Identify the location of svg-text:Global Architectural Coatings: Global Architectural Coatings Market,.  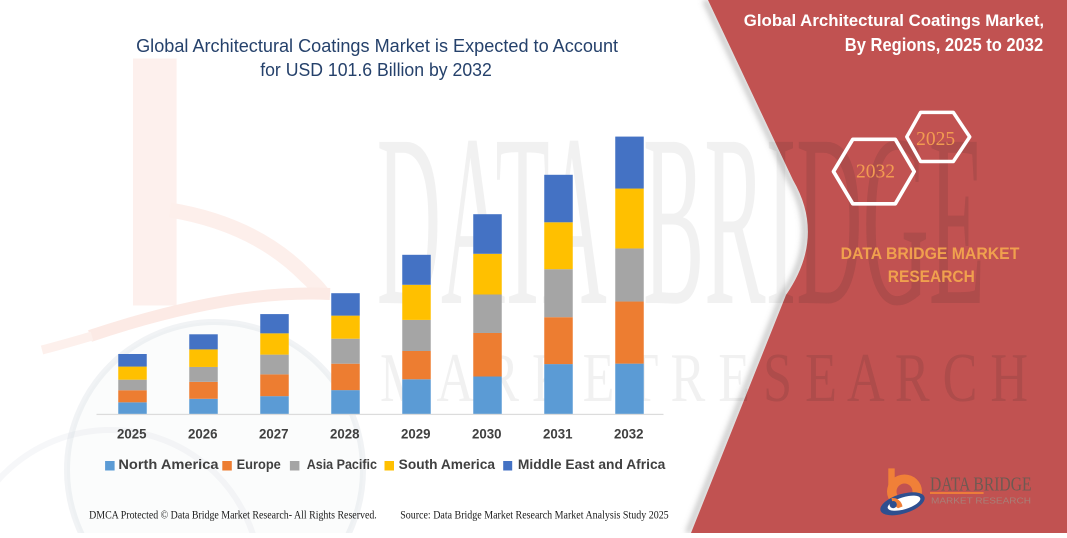
(894, 20).